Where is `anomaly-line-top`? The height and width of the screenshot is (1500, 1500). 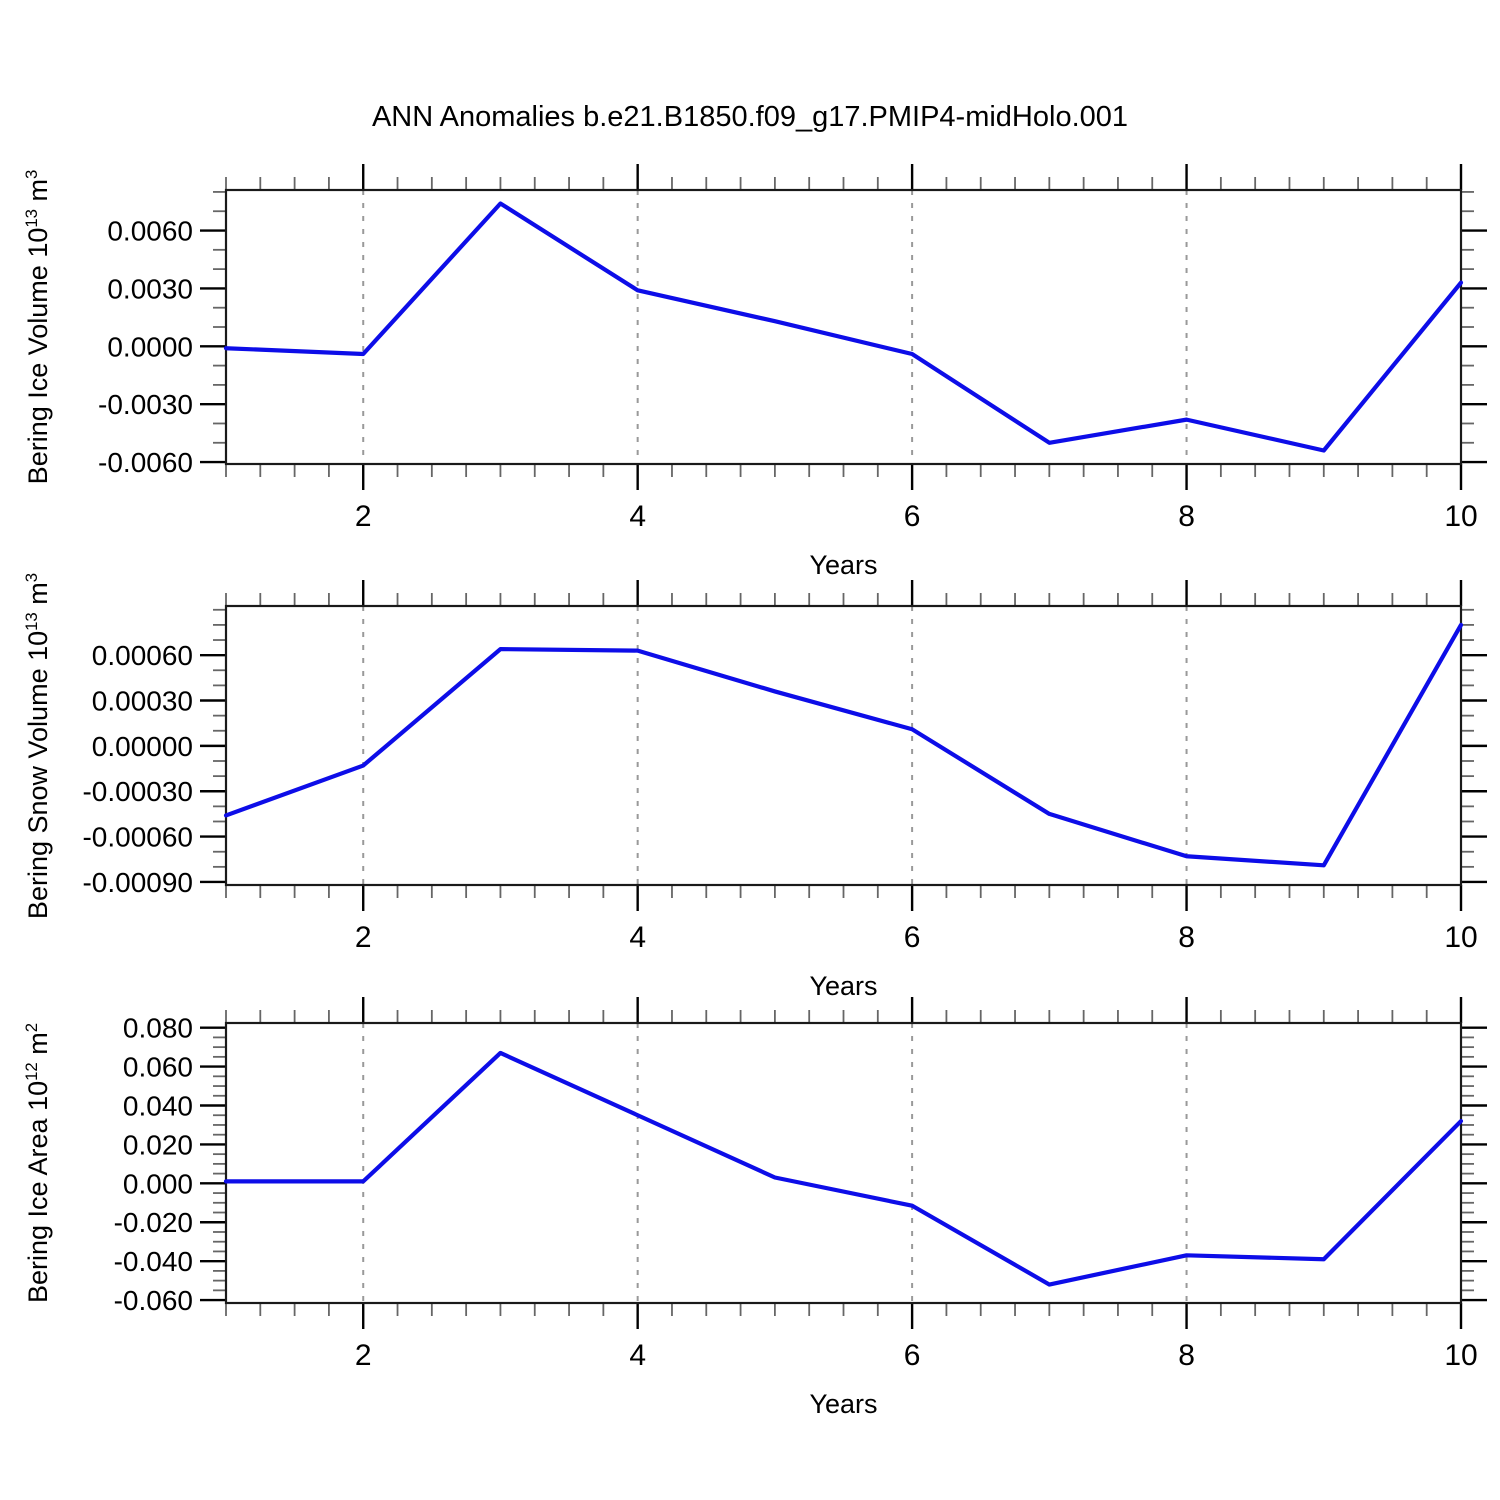 anomaly-line-top is located at coordinates (843, 327).